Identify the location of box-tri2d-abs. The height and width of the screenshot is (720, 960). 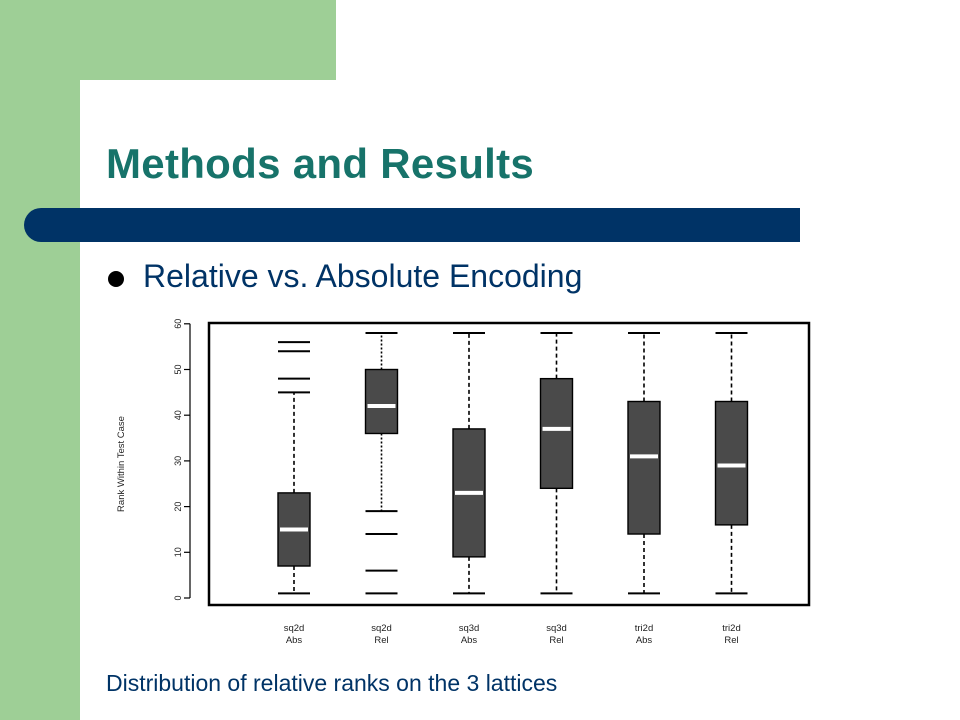
(644, 463).